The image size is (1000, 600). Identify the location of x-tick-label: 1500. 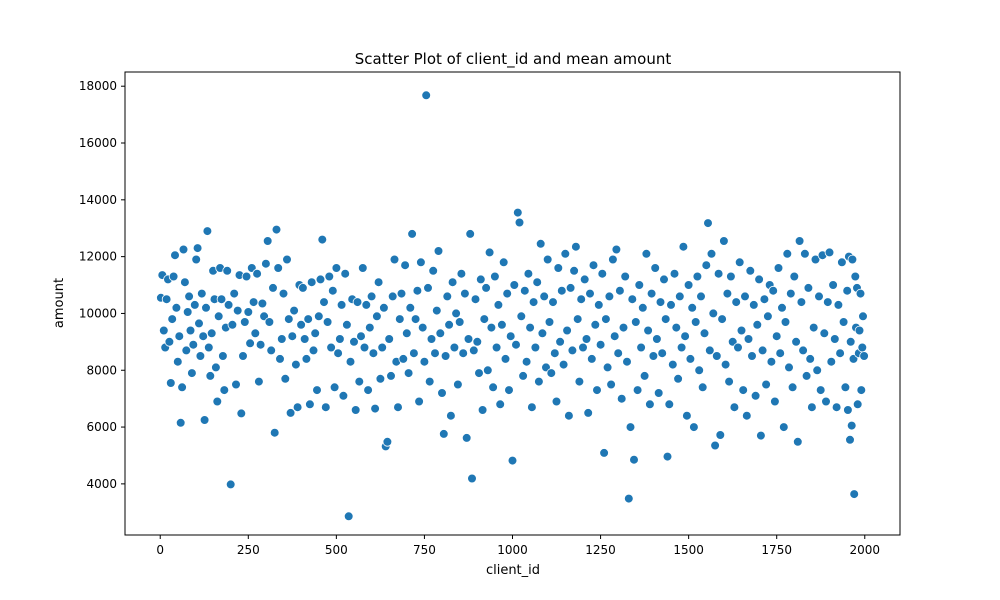
(688, 550).